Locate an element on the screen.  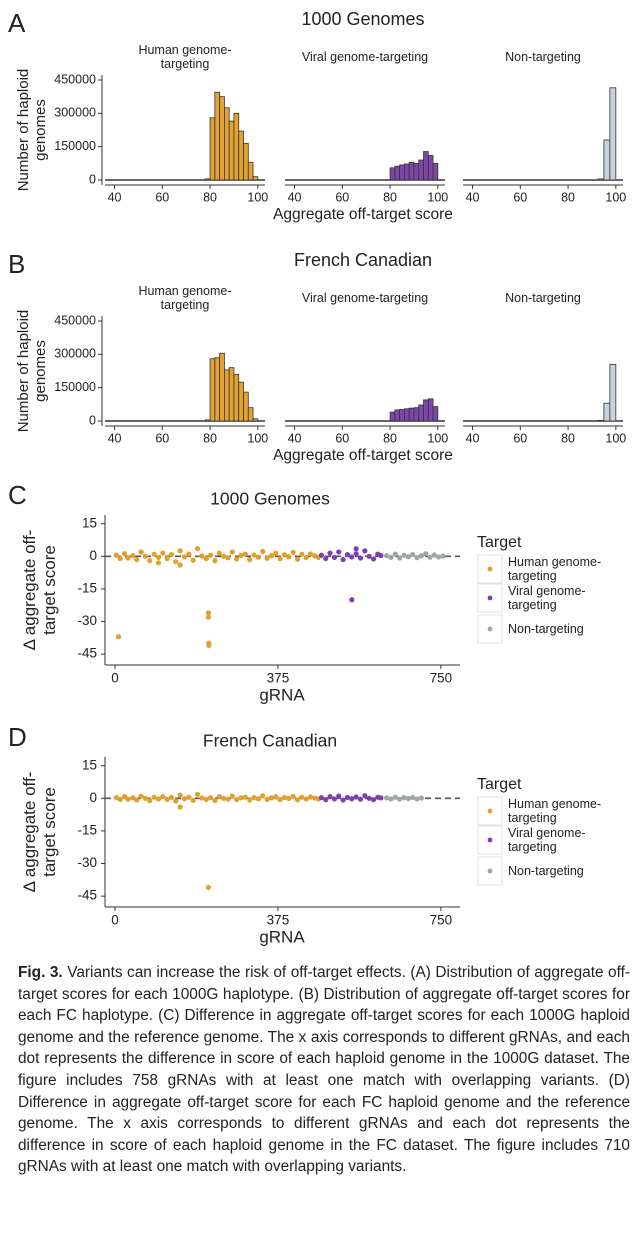
y-tick-label: 300000 is located at coordinates (75, 354).